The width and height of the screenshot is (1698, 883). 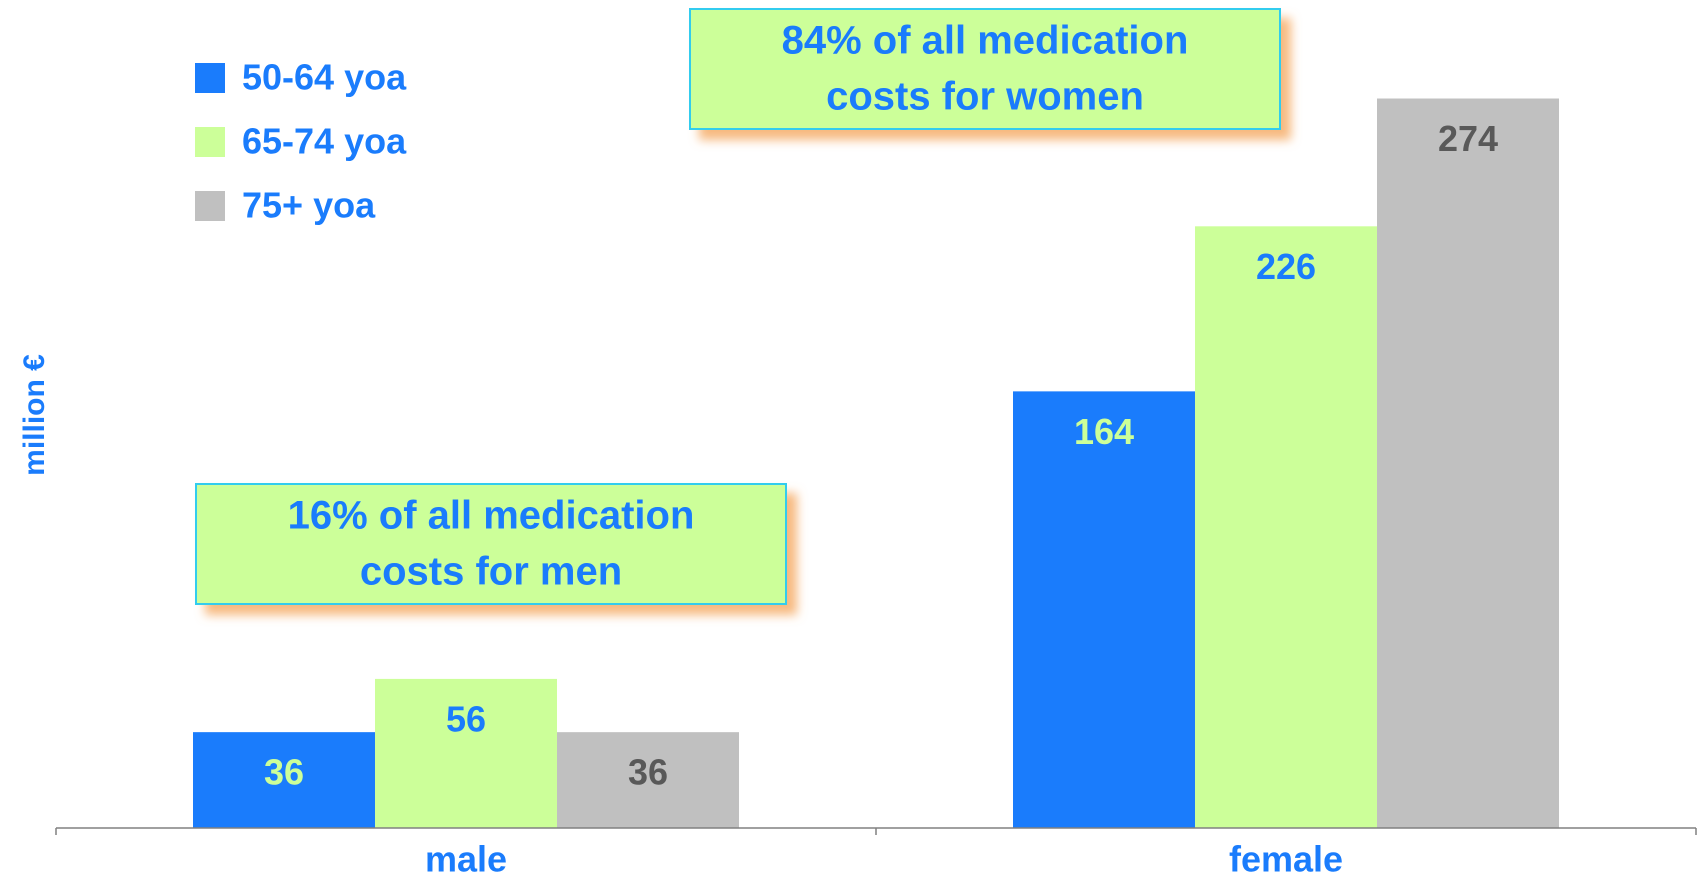 What do you see at coordinates (324, 77) in the screenshot?
I see `legend-label: 50-64 yoa` at bounding box center [324, 77].